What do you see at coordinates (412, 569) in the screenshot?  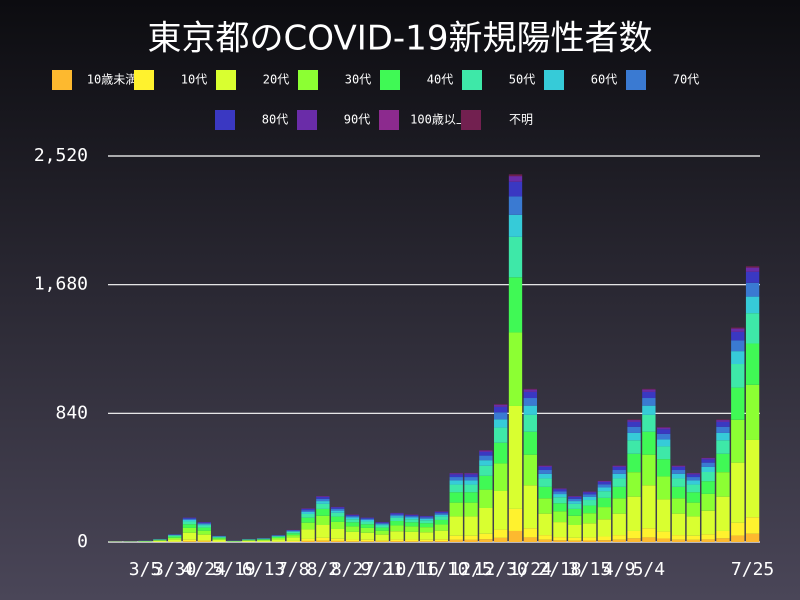 I see `x-tick-label: 10/16` at bounding box center [412, 569].